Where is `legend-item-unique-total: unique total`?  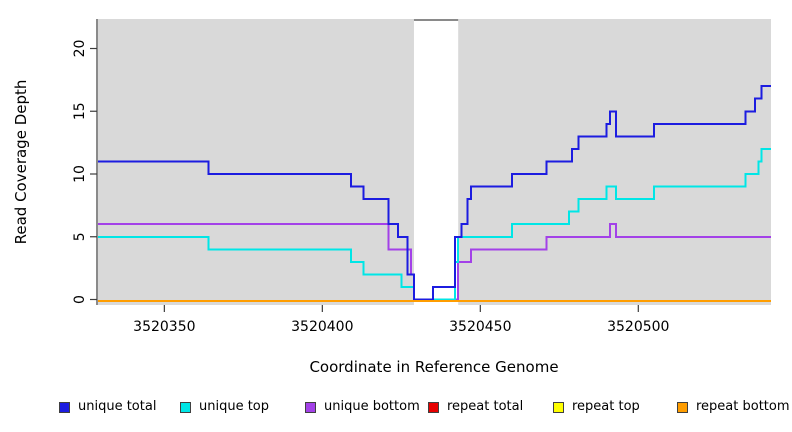
legend-item-unique-total: unique total is located at coordinates (107, 407).